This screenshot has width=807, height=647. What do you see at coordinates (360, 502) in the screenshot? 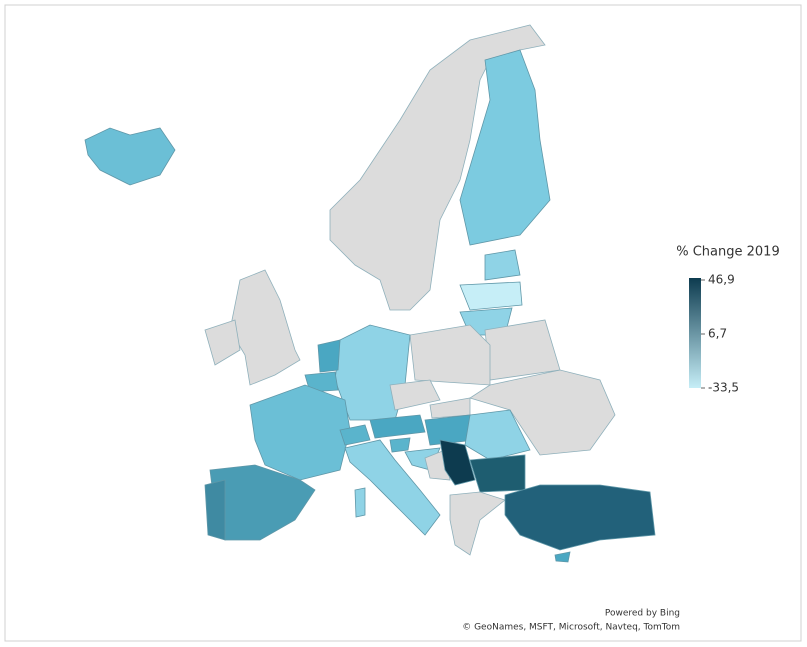
I see `sardinia` at bounding box center [360, 502].